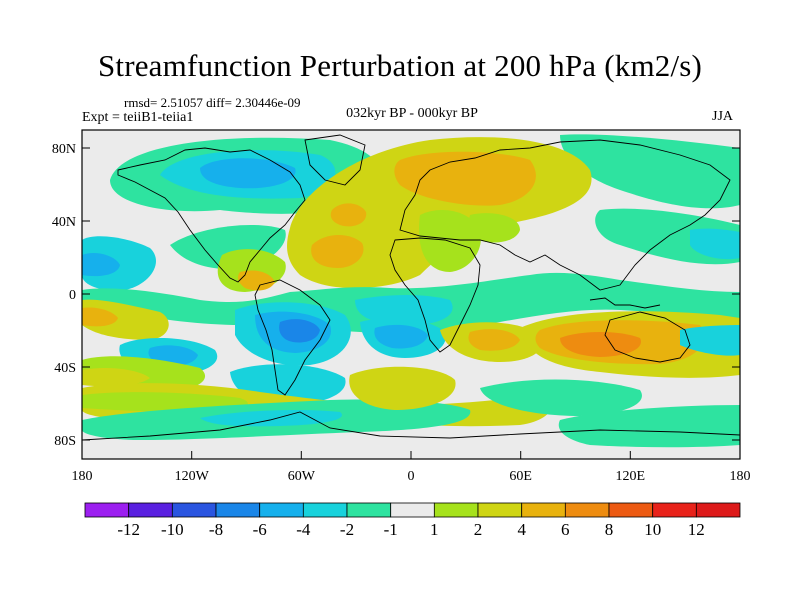 The image size is (800, 600). Describe the element at coordinates (402, 388) in the screenshot. I see `yellow-south-atlantic-high` at that location.